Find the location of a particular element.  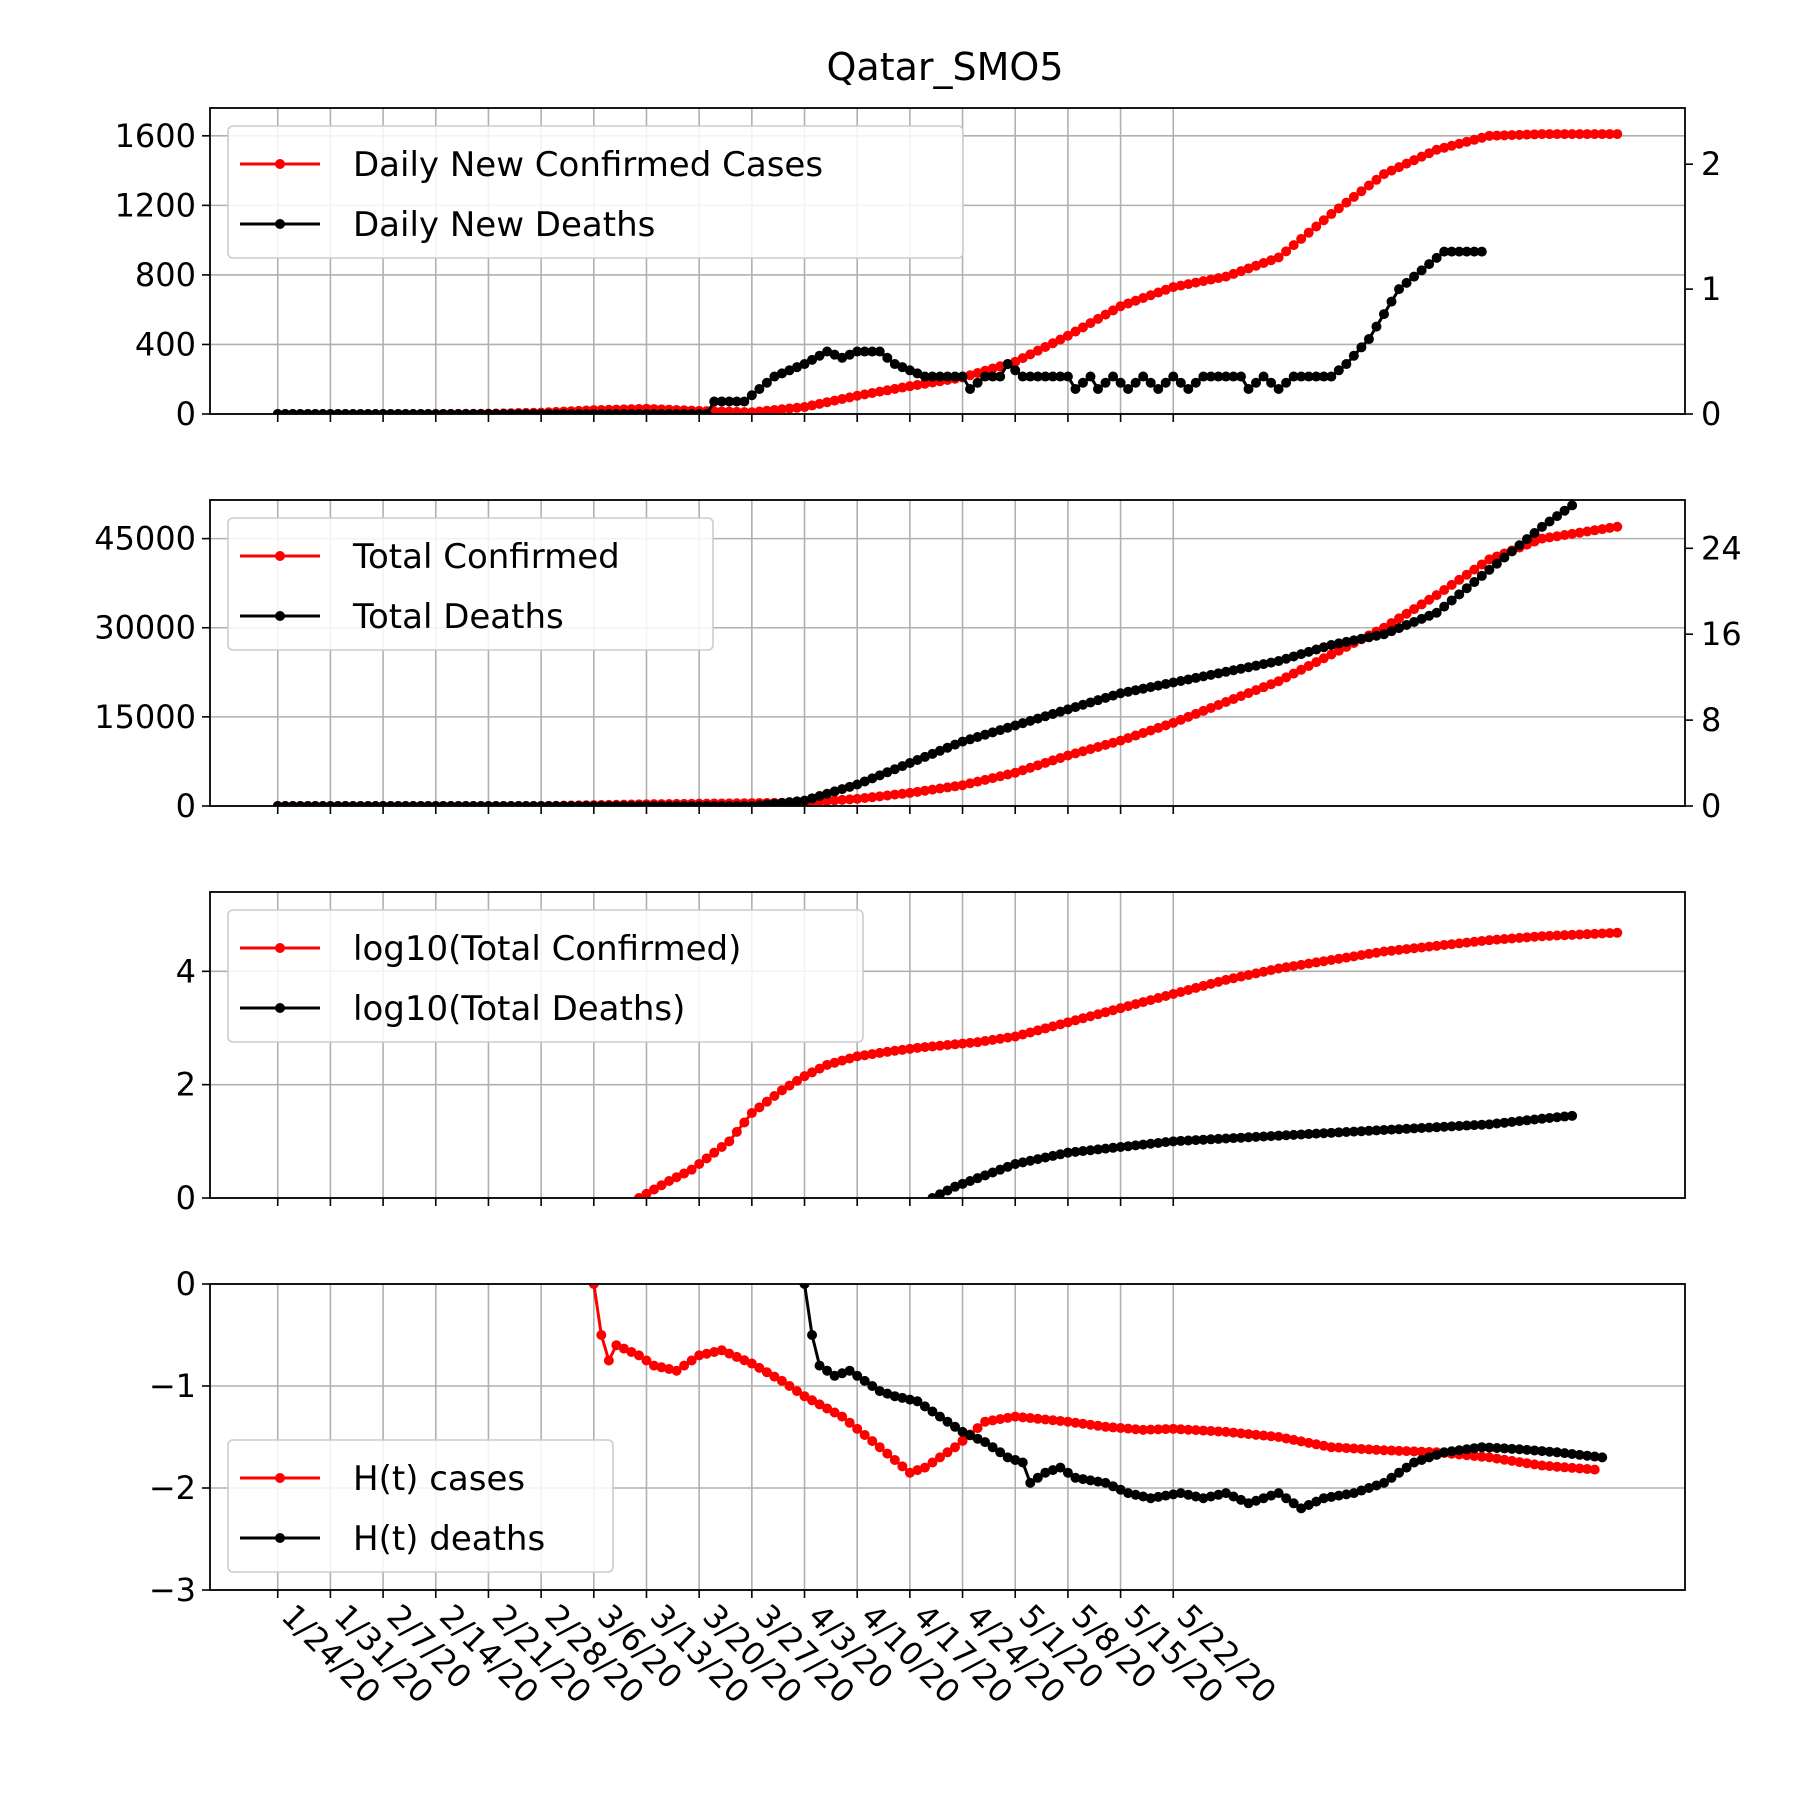

legend: H(t) cases H(t) deaths is located at coordinates (420, 1506).